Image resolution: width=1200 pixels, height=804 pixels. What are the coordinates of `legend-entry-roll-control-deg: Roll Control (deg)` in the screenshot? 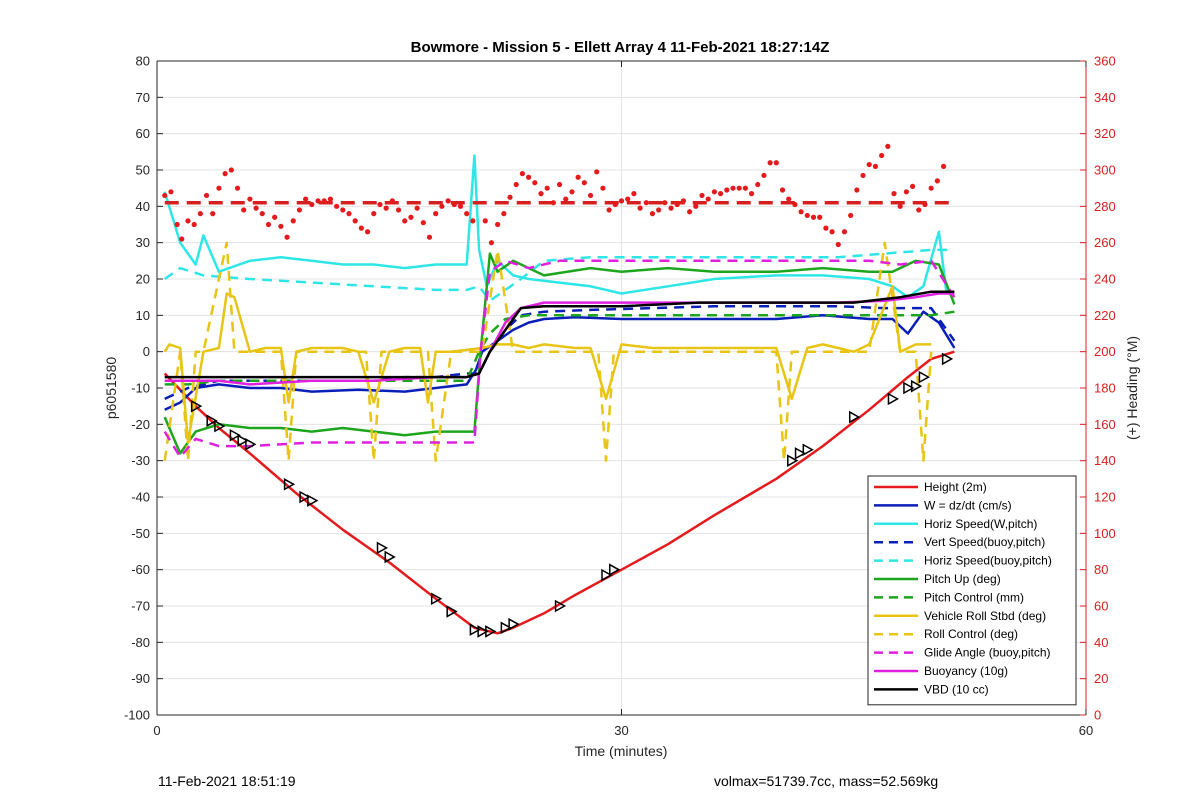 It's located at (971, 634).